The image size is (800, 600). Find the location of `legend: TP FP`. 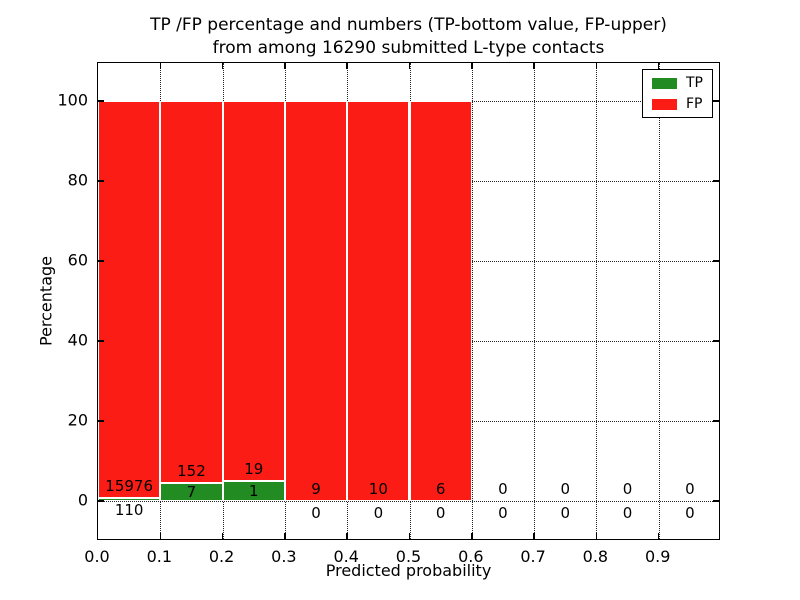

legend: TP FP is located at coordinates (677, 93).